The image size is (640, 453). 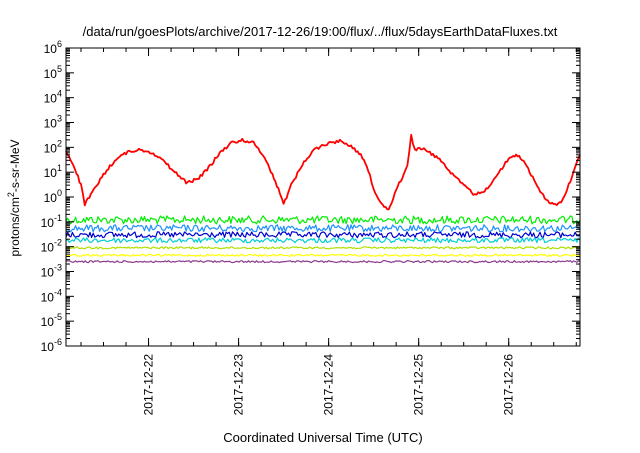 What do you see at coordinates (149, 385) in the screenshot?
I see `x-tick-label: 2017-12-22` at bounding box center [149, 385].